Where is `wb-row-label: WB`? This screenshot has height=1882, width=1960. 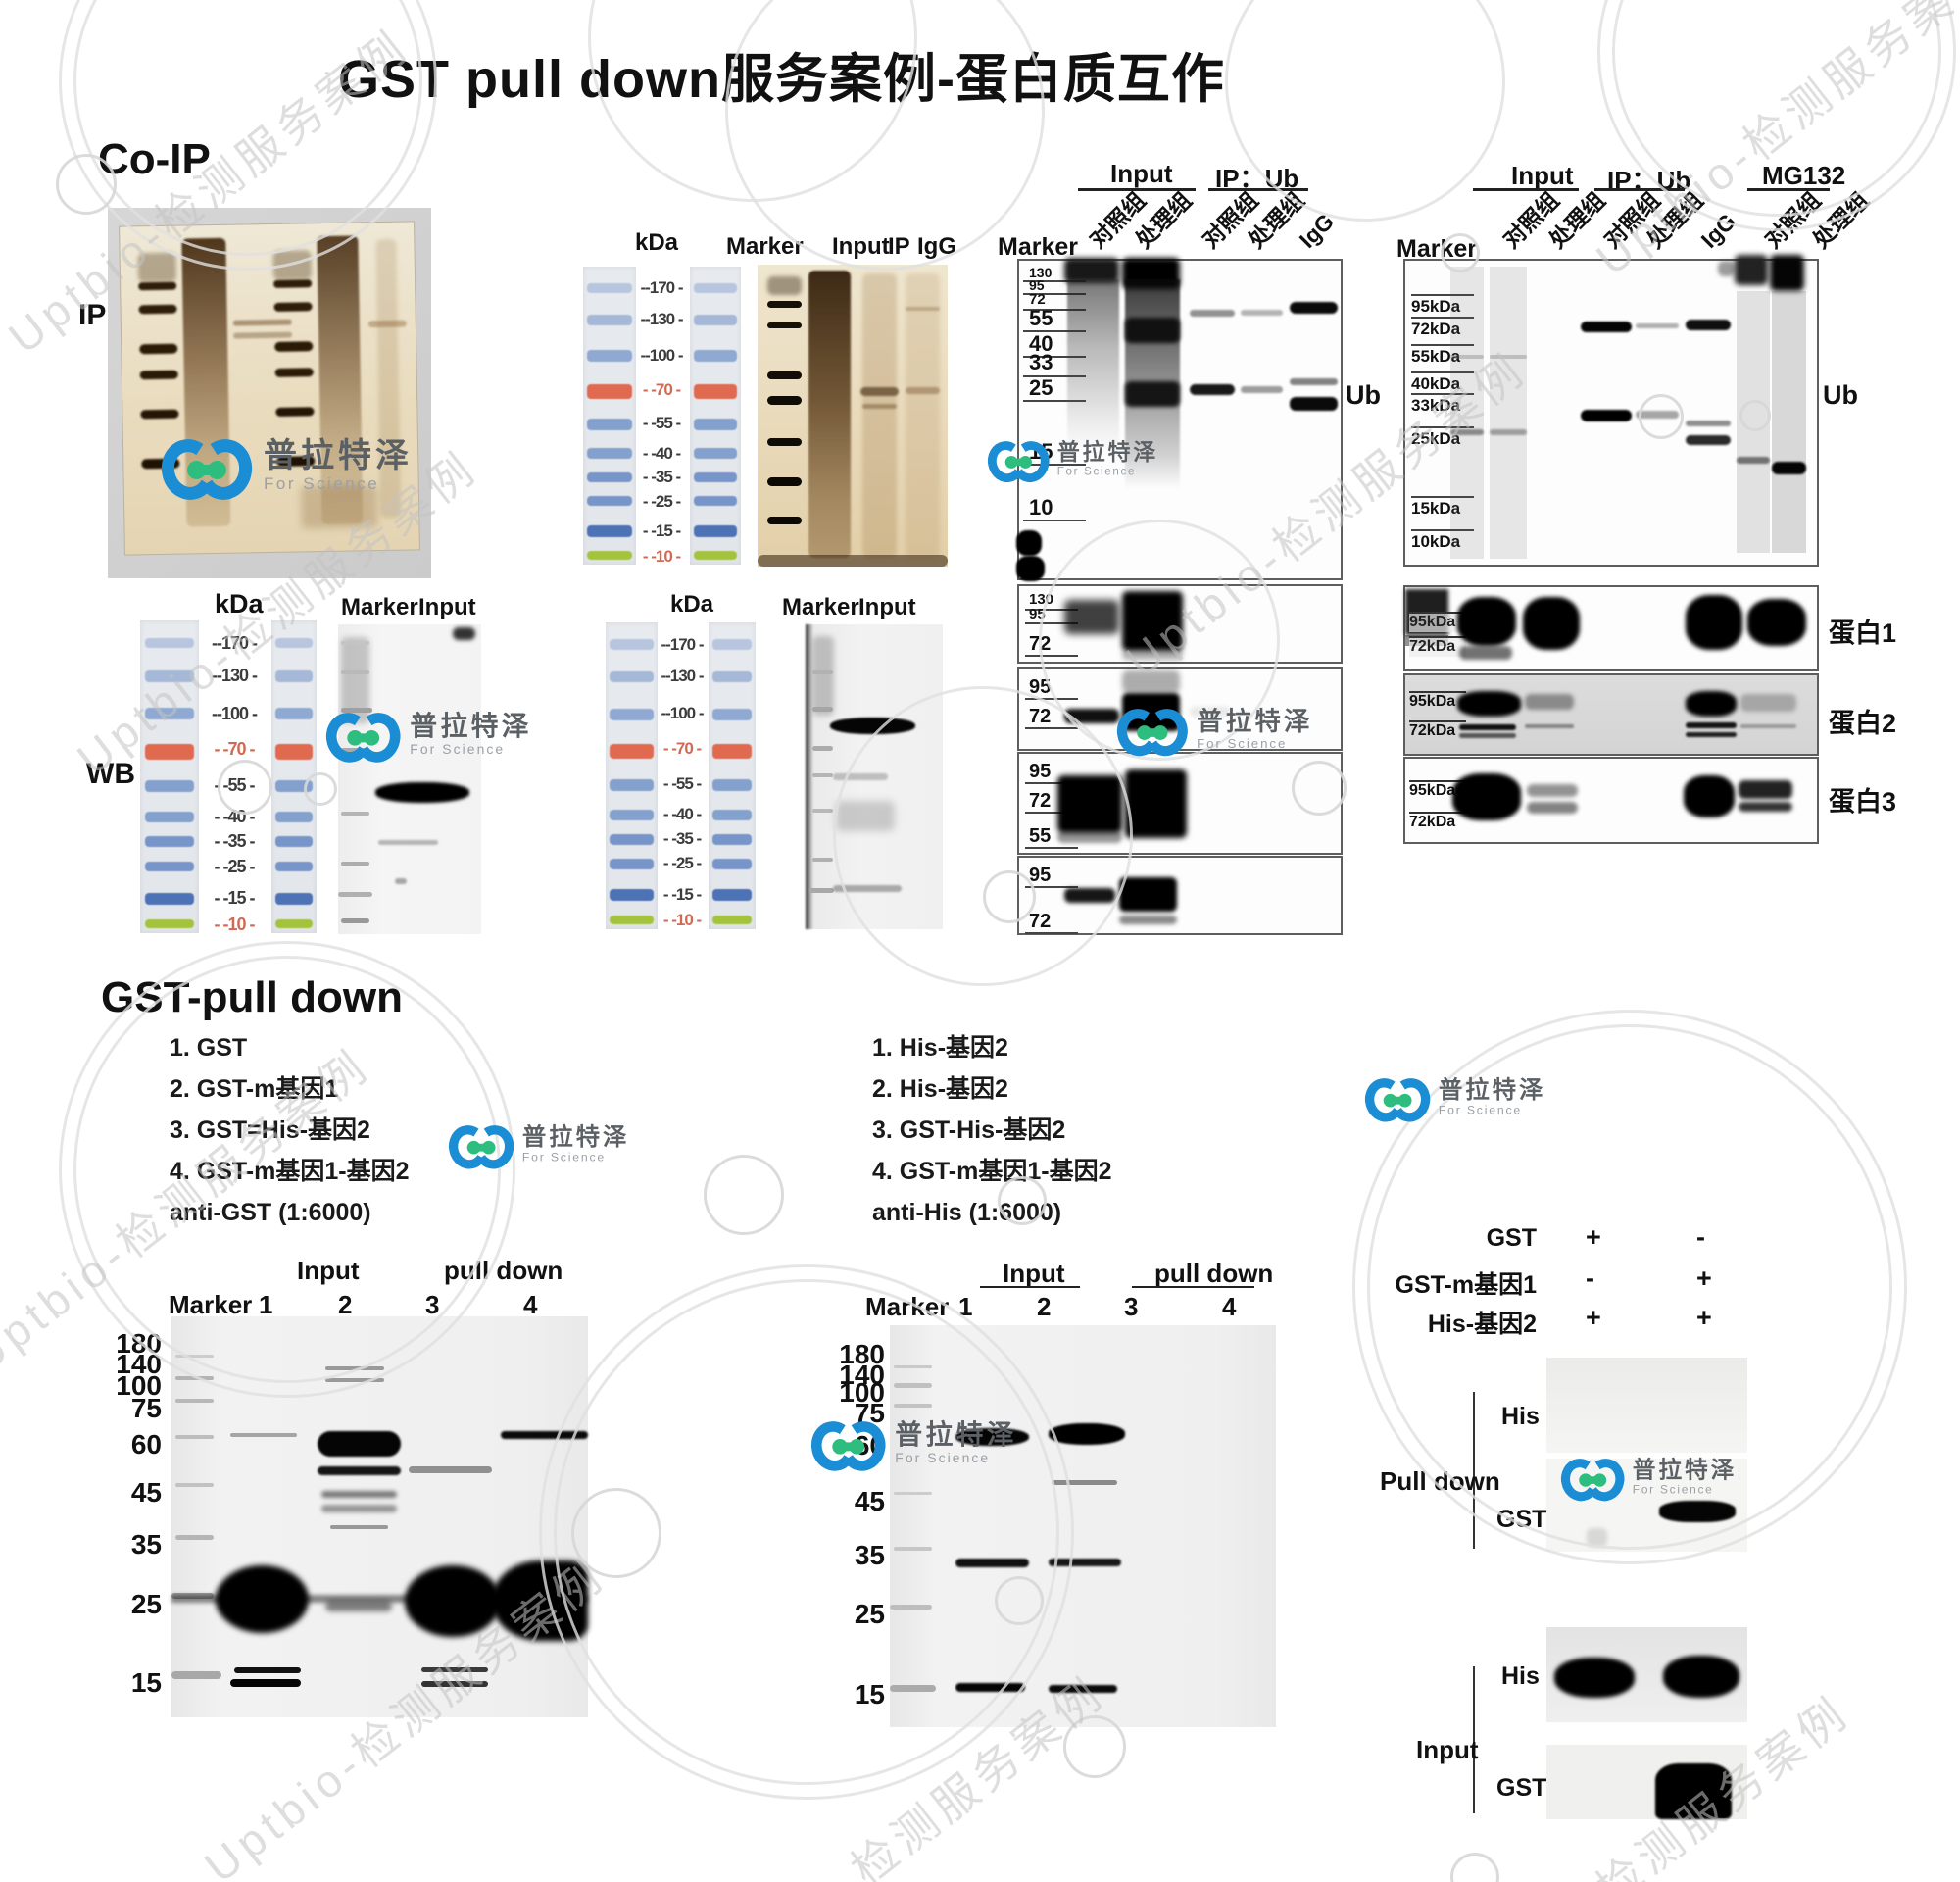 wb-row-label: WB is located at coordinates (110, 774).